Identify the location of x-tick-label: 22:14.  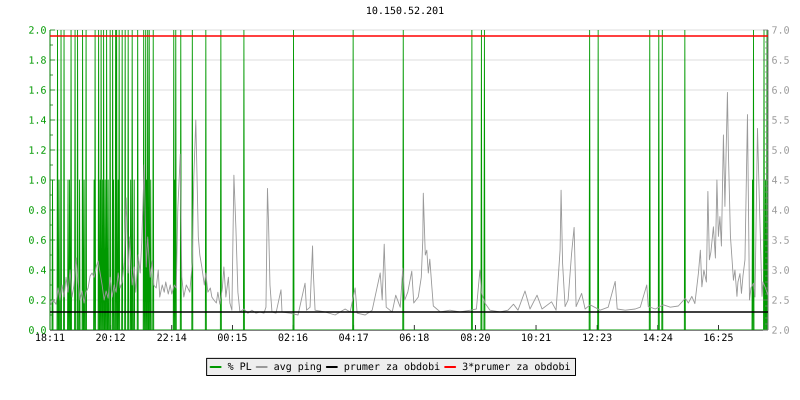
(171, 337).